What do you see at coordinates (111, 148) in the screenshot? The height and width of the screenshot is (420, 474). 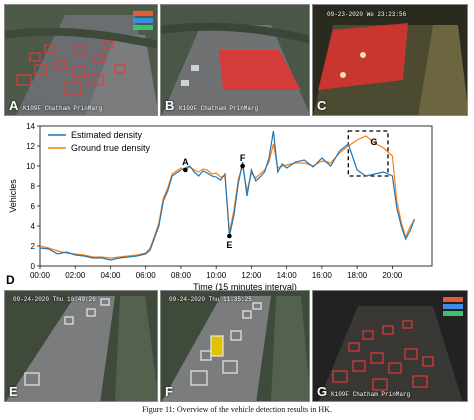 I see `legend-label: Ground true density` at bounding box center [111, 148].